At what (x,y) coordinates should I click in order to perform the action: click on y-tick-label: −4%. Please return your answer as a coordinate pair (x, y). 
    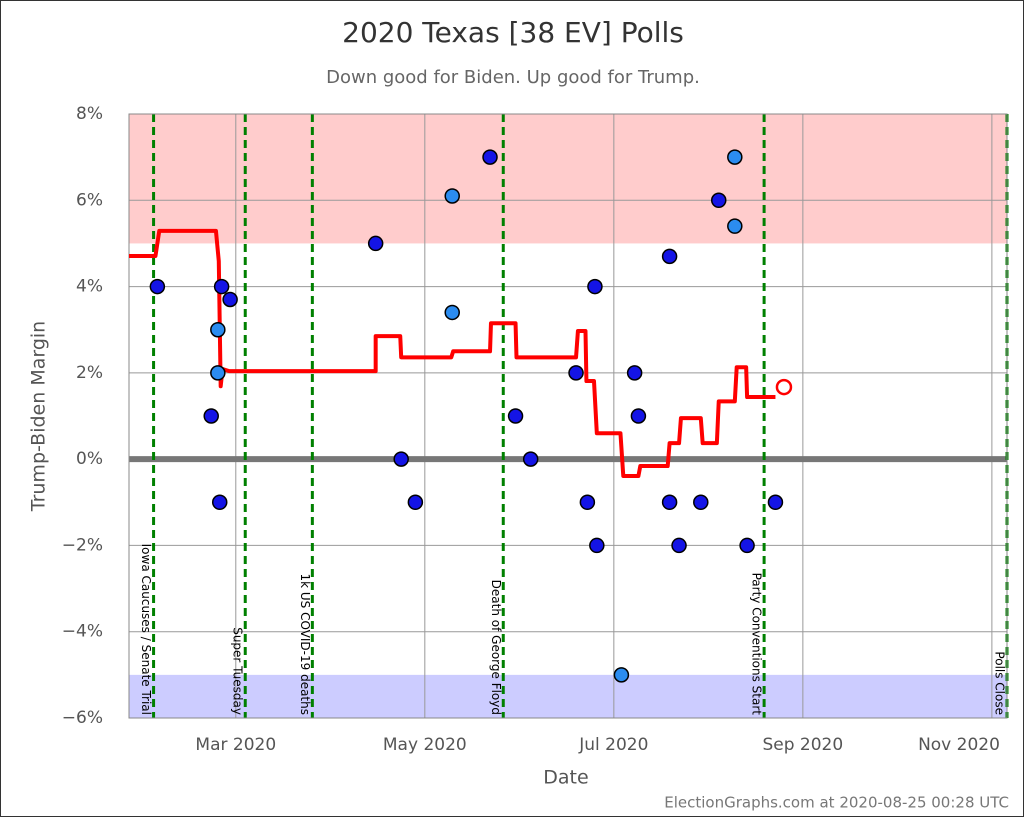
    Looking at the image, I should click on (82, 632).